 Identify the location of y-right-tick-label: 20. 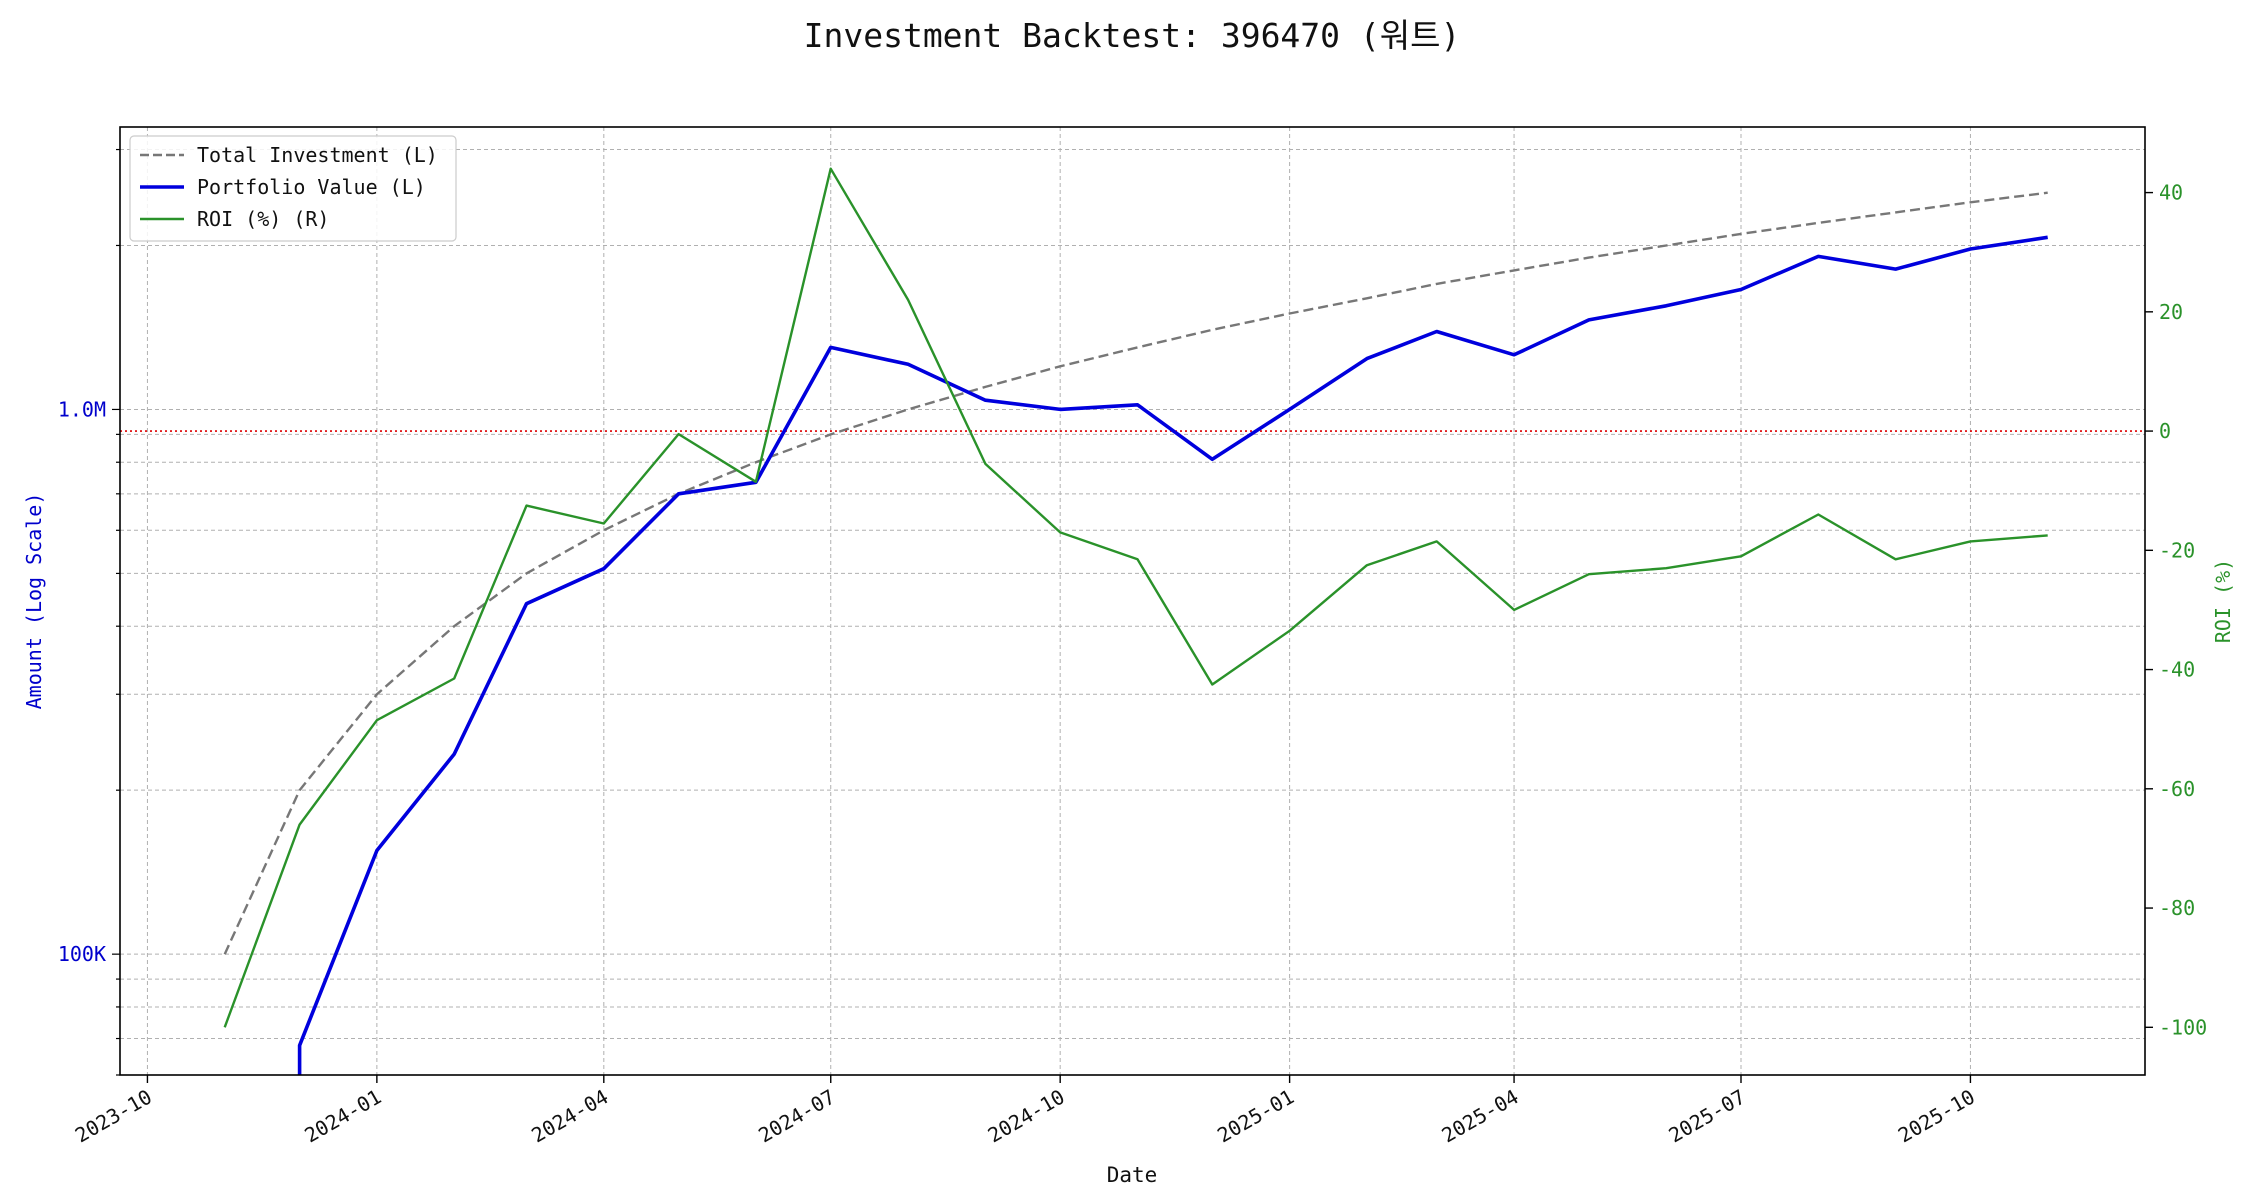
(2171, 312).